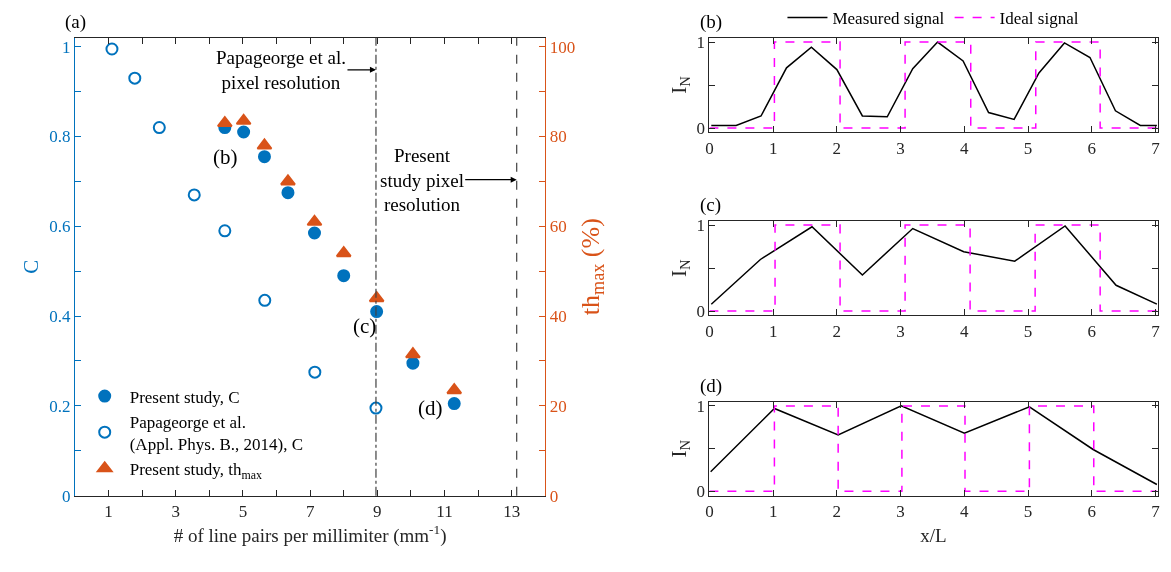  I want to click on y2-tick-label: 20, so click(558, 406).